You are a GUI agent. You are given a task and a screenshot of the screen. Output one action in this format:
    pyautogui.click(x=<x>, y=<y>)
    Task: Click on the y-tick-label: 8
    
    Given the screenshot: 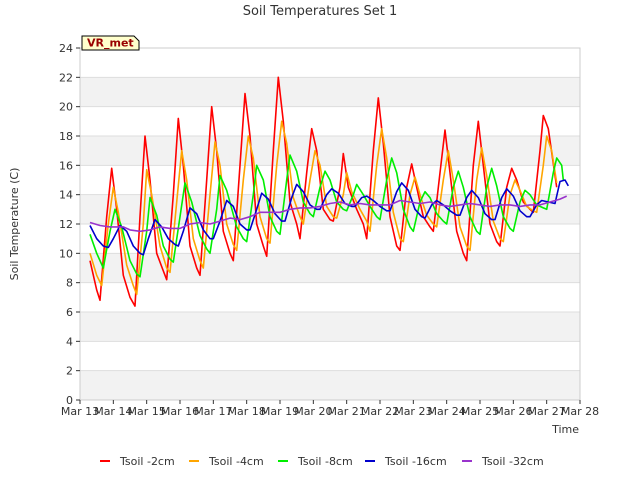 What is the action you would take?
    pyautogui.click(x=69, y=283)
    